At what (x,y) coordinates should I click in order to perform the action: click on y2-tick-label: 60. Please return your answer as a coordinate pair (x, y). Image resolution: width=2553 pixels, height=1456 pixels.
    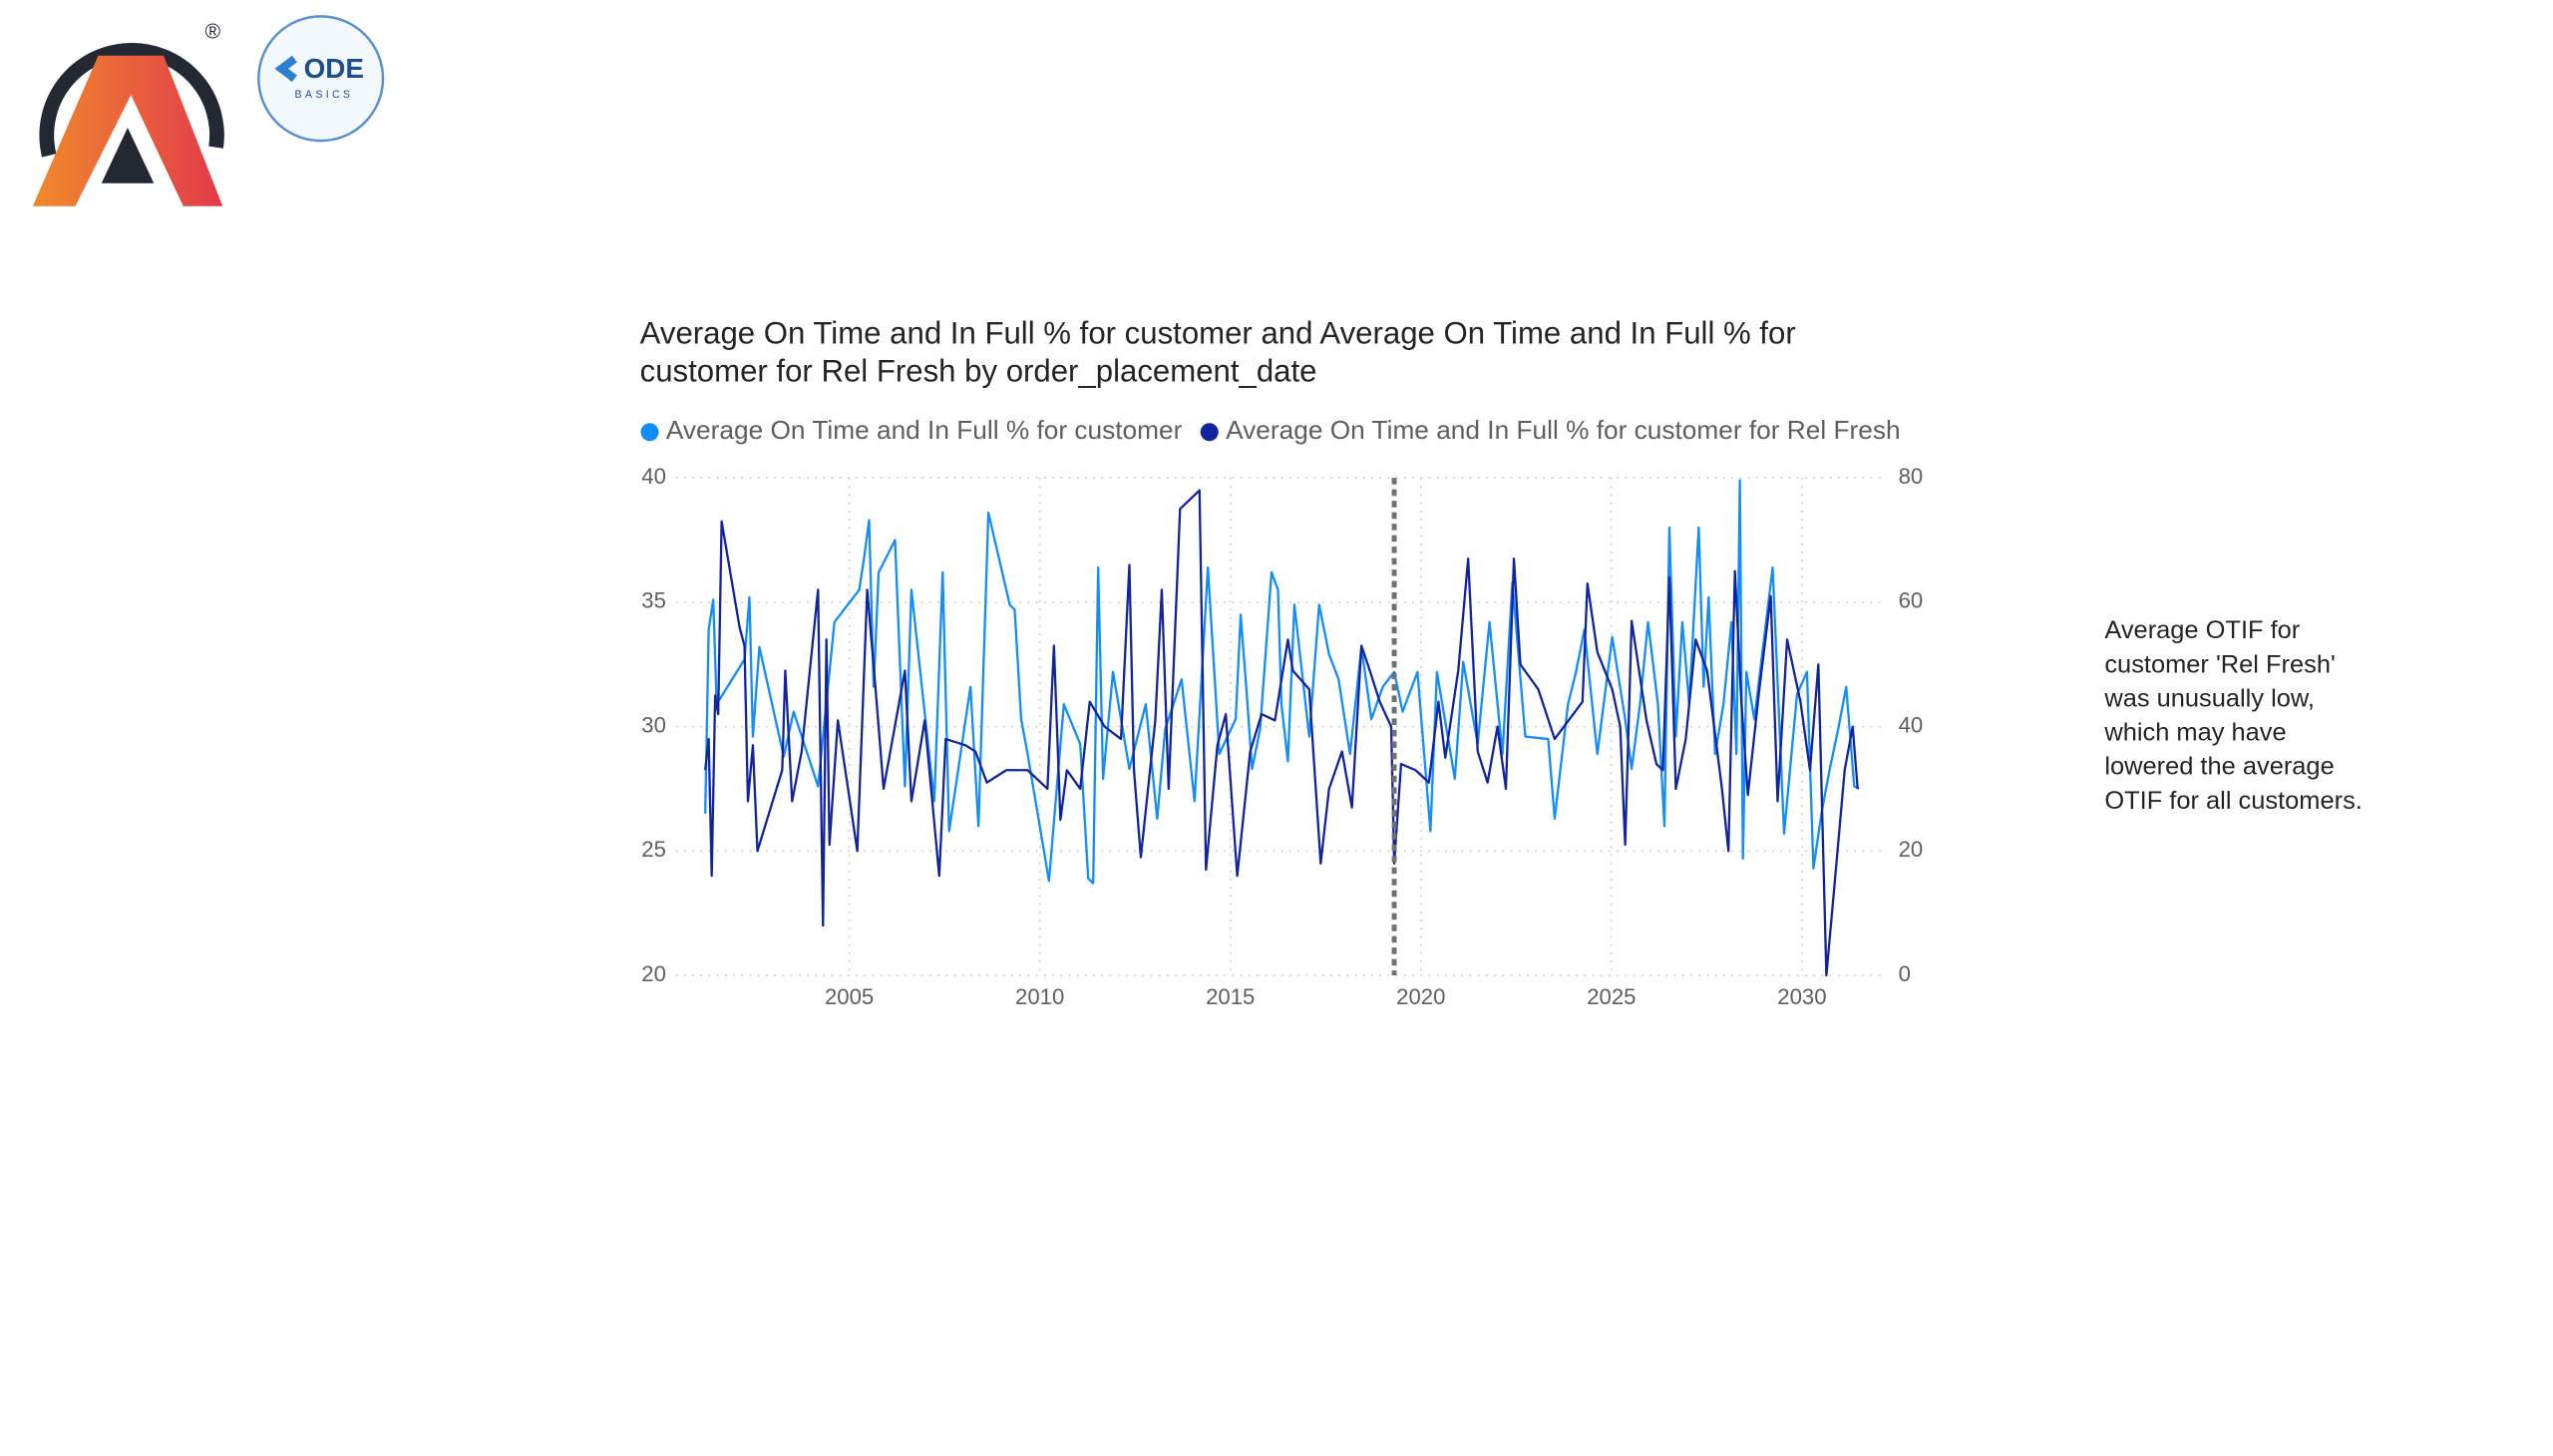
    Looking at the image, I should click on (1912, 600).